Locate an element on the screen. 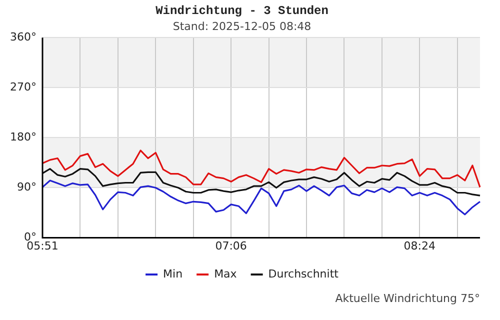 Image resolution: width=500 pixels, height=320 pixels. y-tick-label: 270° is located at coordinates (23, 87).